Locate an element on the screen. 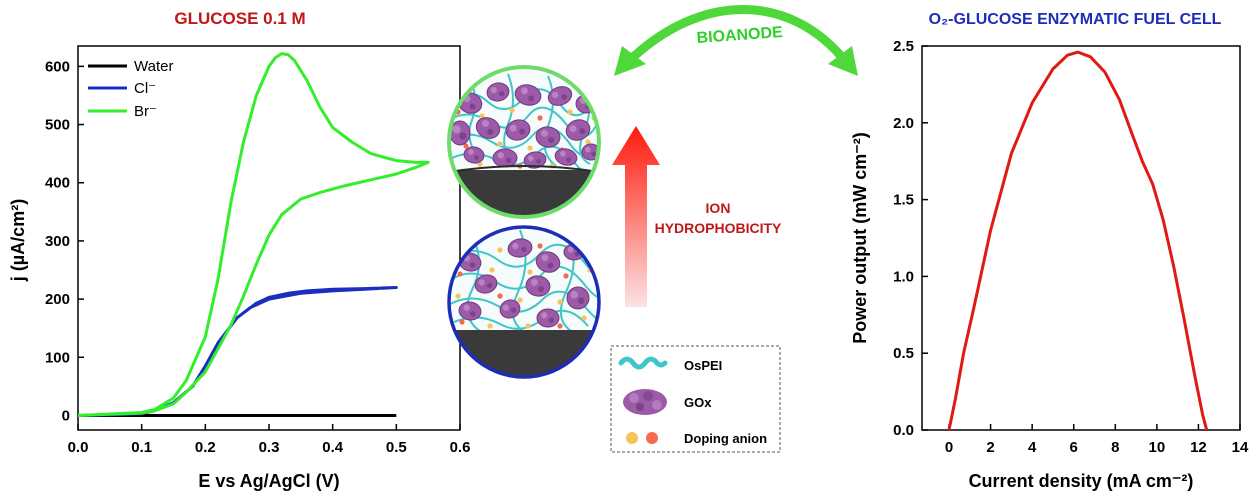 The image size is (1256, 503). fc-y-tick-label: 2.0 is located at coordinates (903, 123).